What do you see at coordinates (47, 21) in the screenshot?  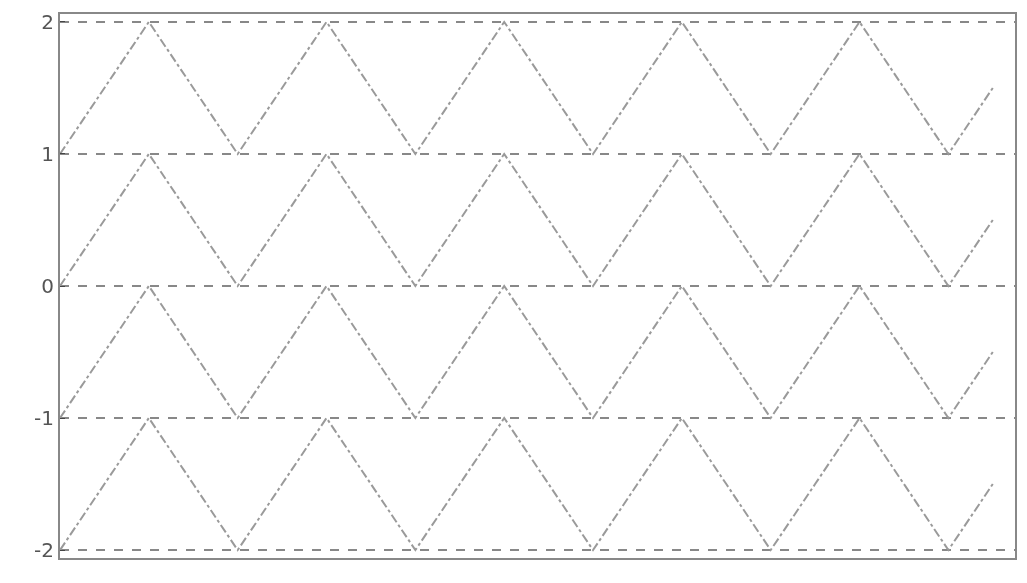 I see `y-tick-label: 2` at bounding box center [47, 21].